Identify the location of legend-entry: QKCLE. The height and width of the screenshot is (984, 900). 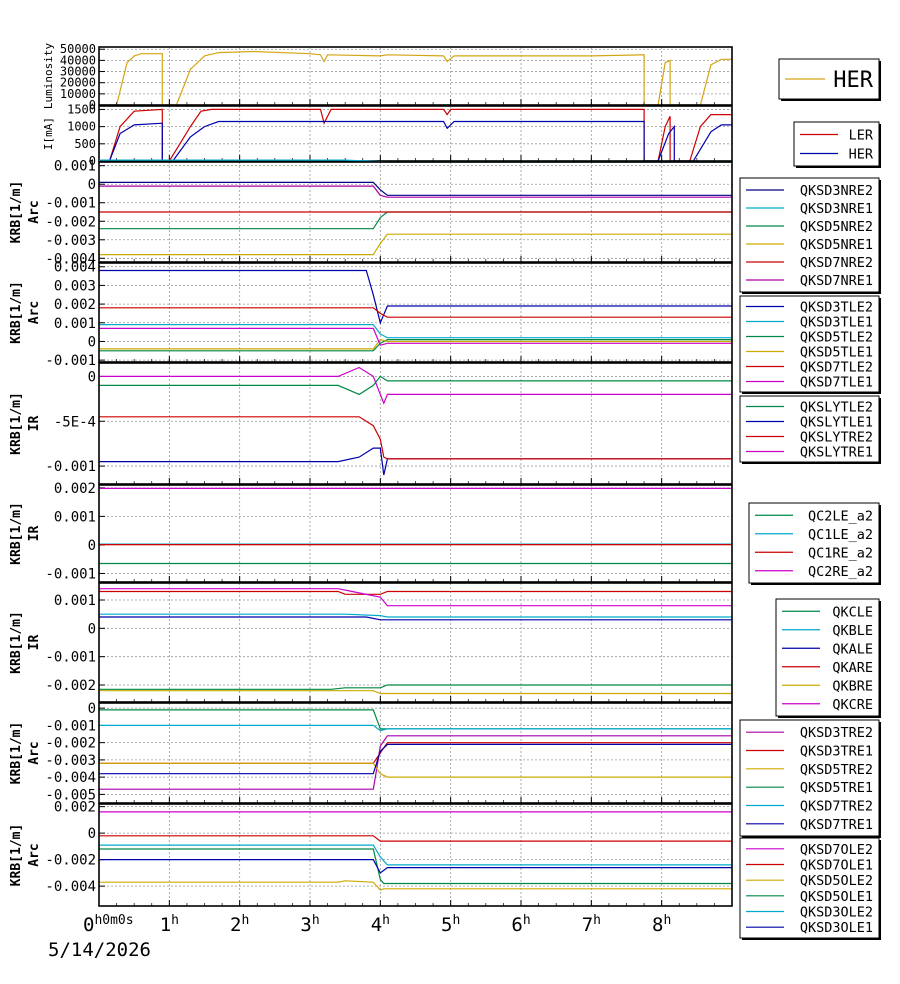
(852, 612).